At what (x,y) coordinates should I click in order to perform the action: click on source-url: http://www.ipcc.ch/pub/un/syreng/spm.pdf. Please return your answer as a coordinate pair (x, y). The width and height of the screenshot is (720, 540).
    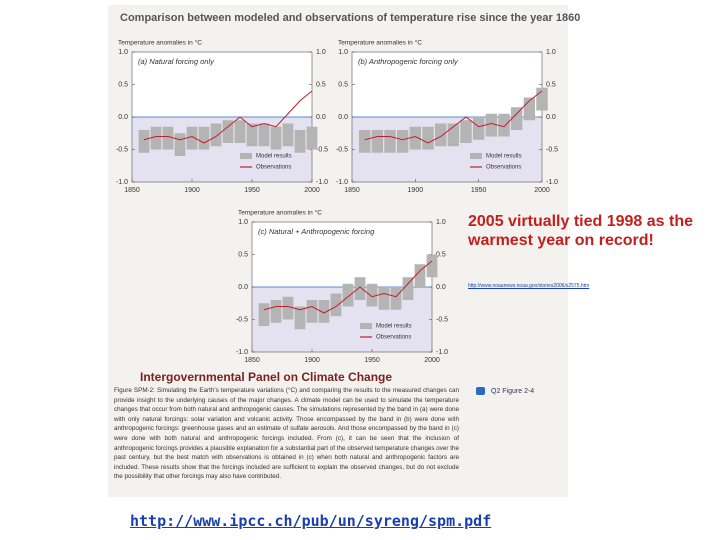
    Looking at the image, I should click on (311, 521).